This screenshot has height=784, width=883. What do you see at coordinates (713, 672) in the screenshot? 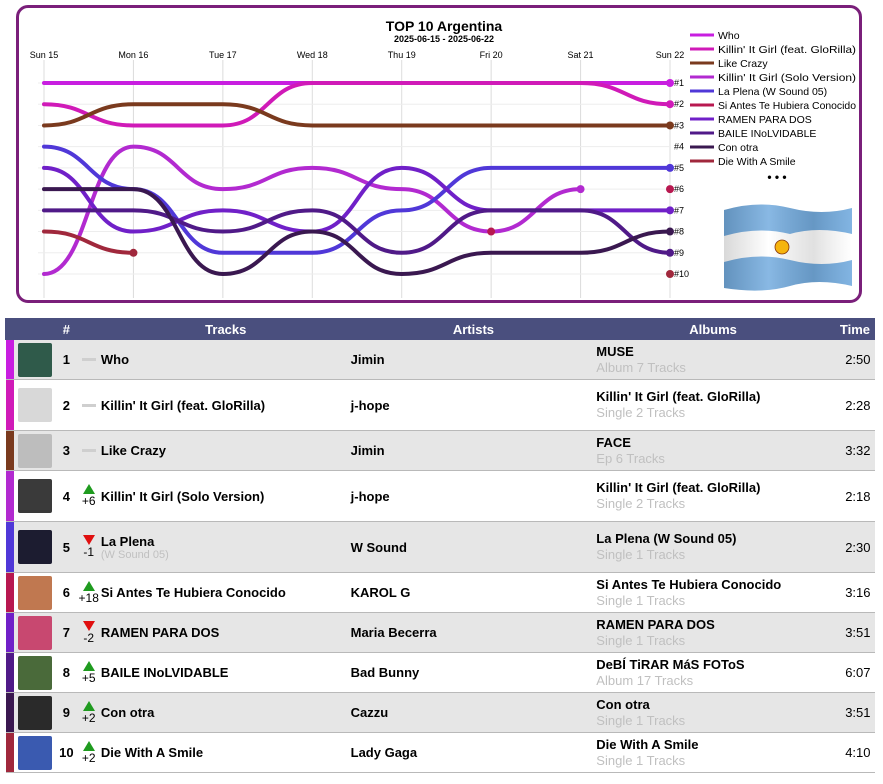
I see `album-cell: DeBÍ TiRAR MáS FOToS Album 17 Tracks` at bounding box center [713, 672].